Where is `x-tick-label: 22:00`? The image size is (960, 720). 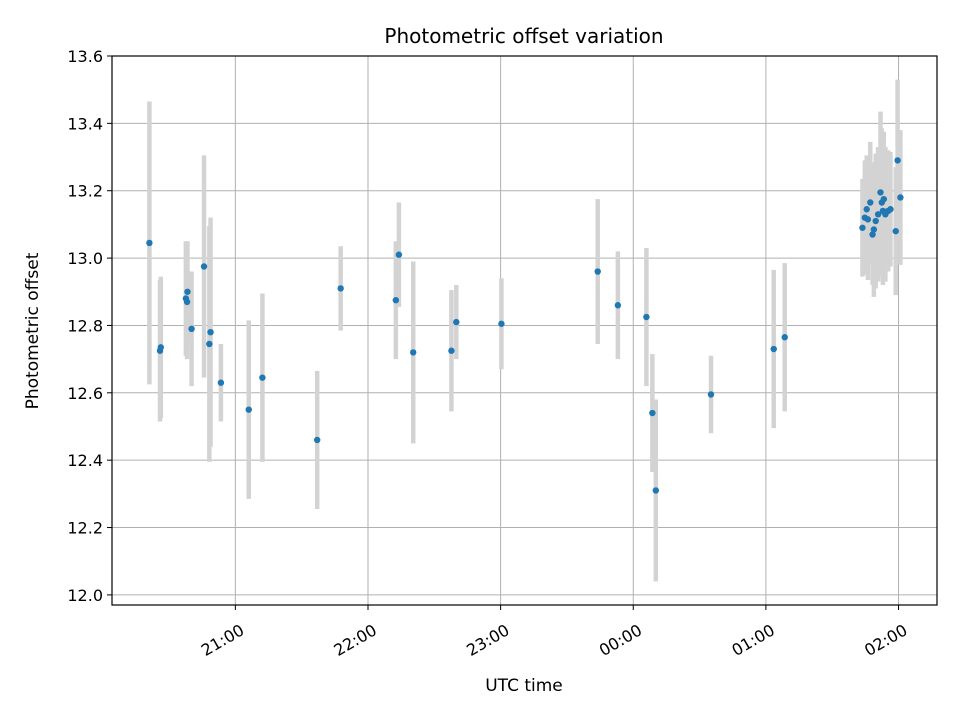
x-tick-label: 22:00 is located at coordinates (355, 640).